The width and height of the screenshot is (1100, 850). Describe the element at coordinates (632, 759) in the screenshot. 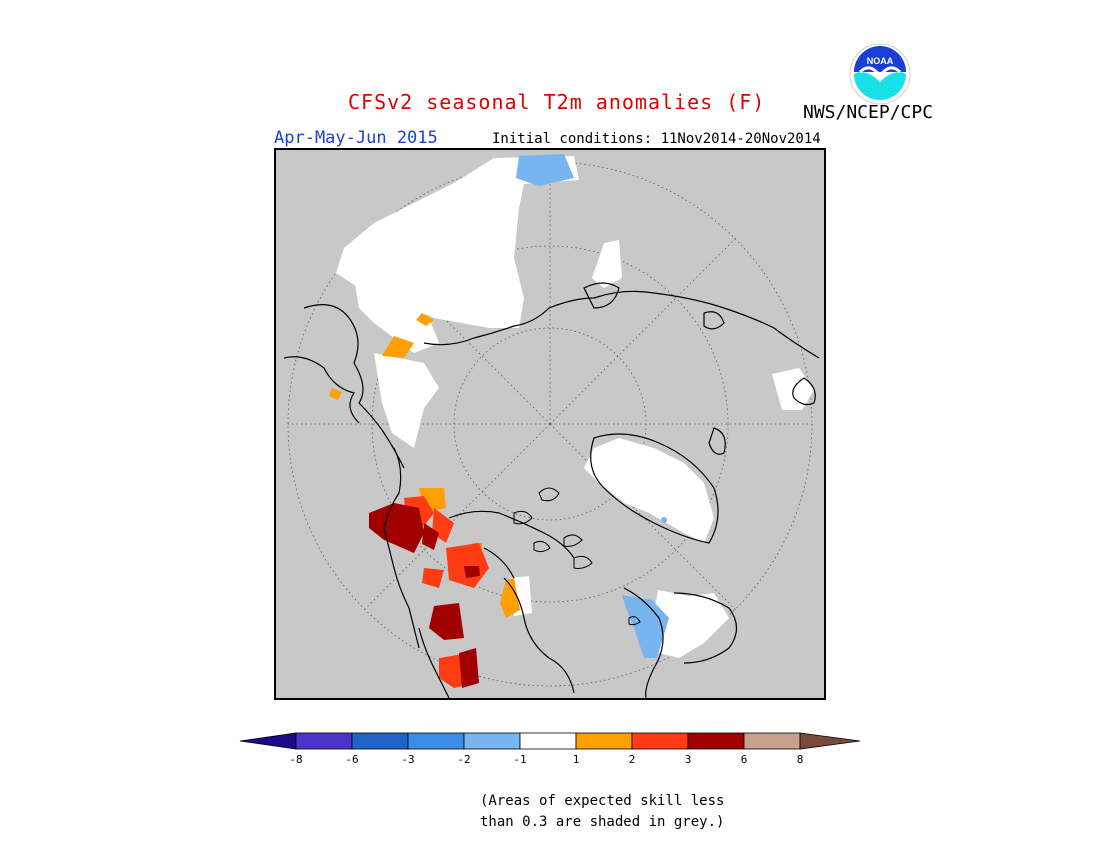

I see `colorbar-label: 2` at that location.